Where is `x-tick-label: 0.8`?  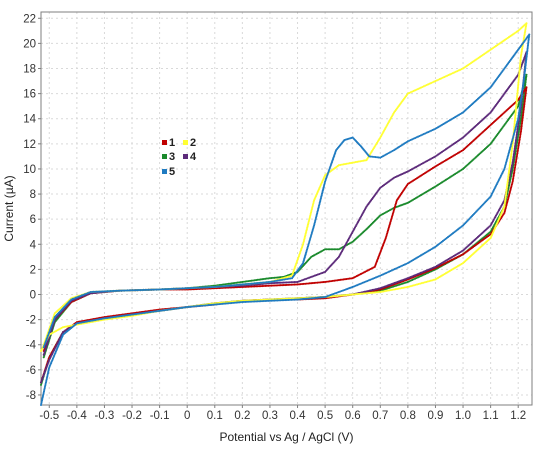
x-tick-label: 0.8 is located at coordinates (408, 416).